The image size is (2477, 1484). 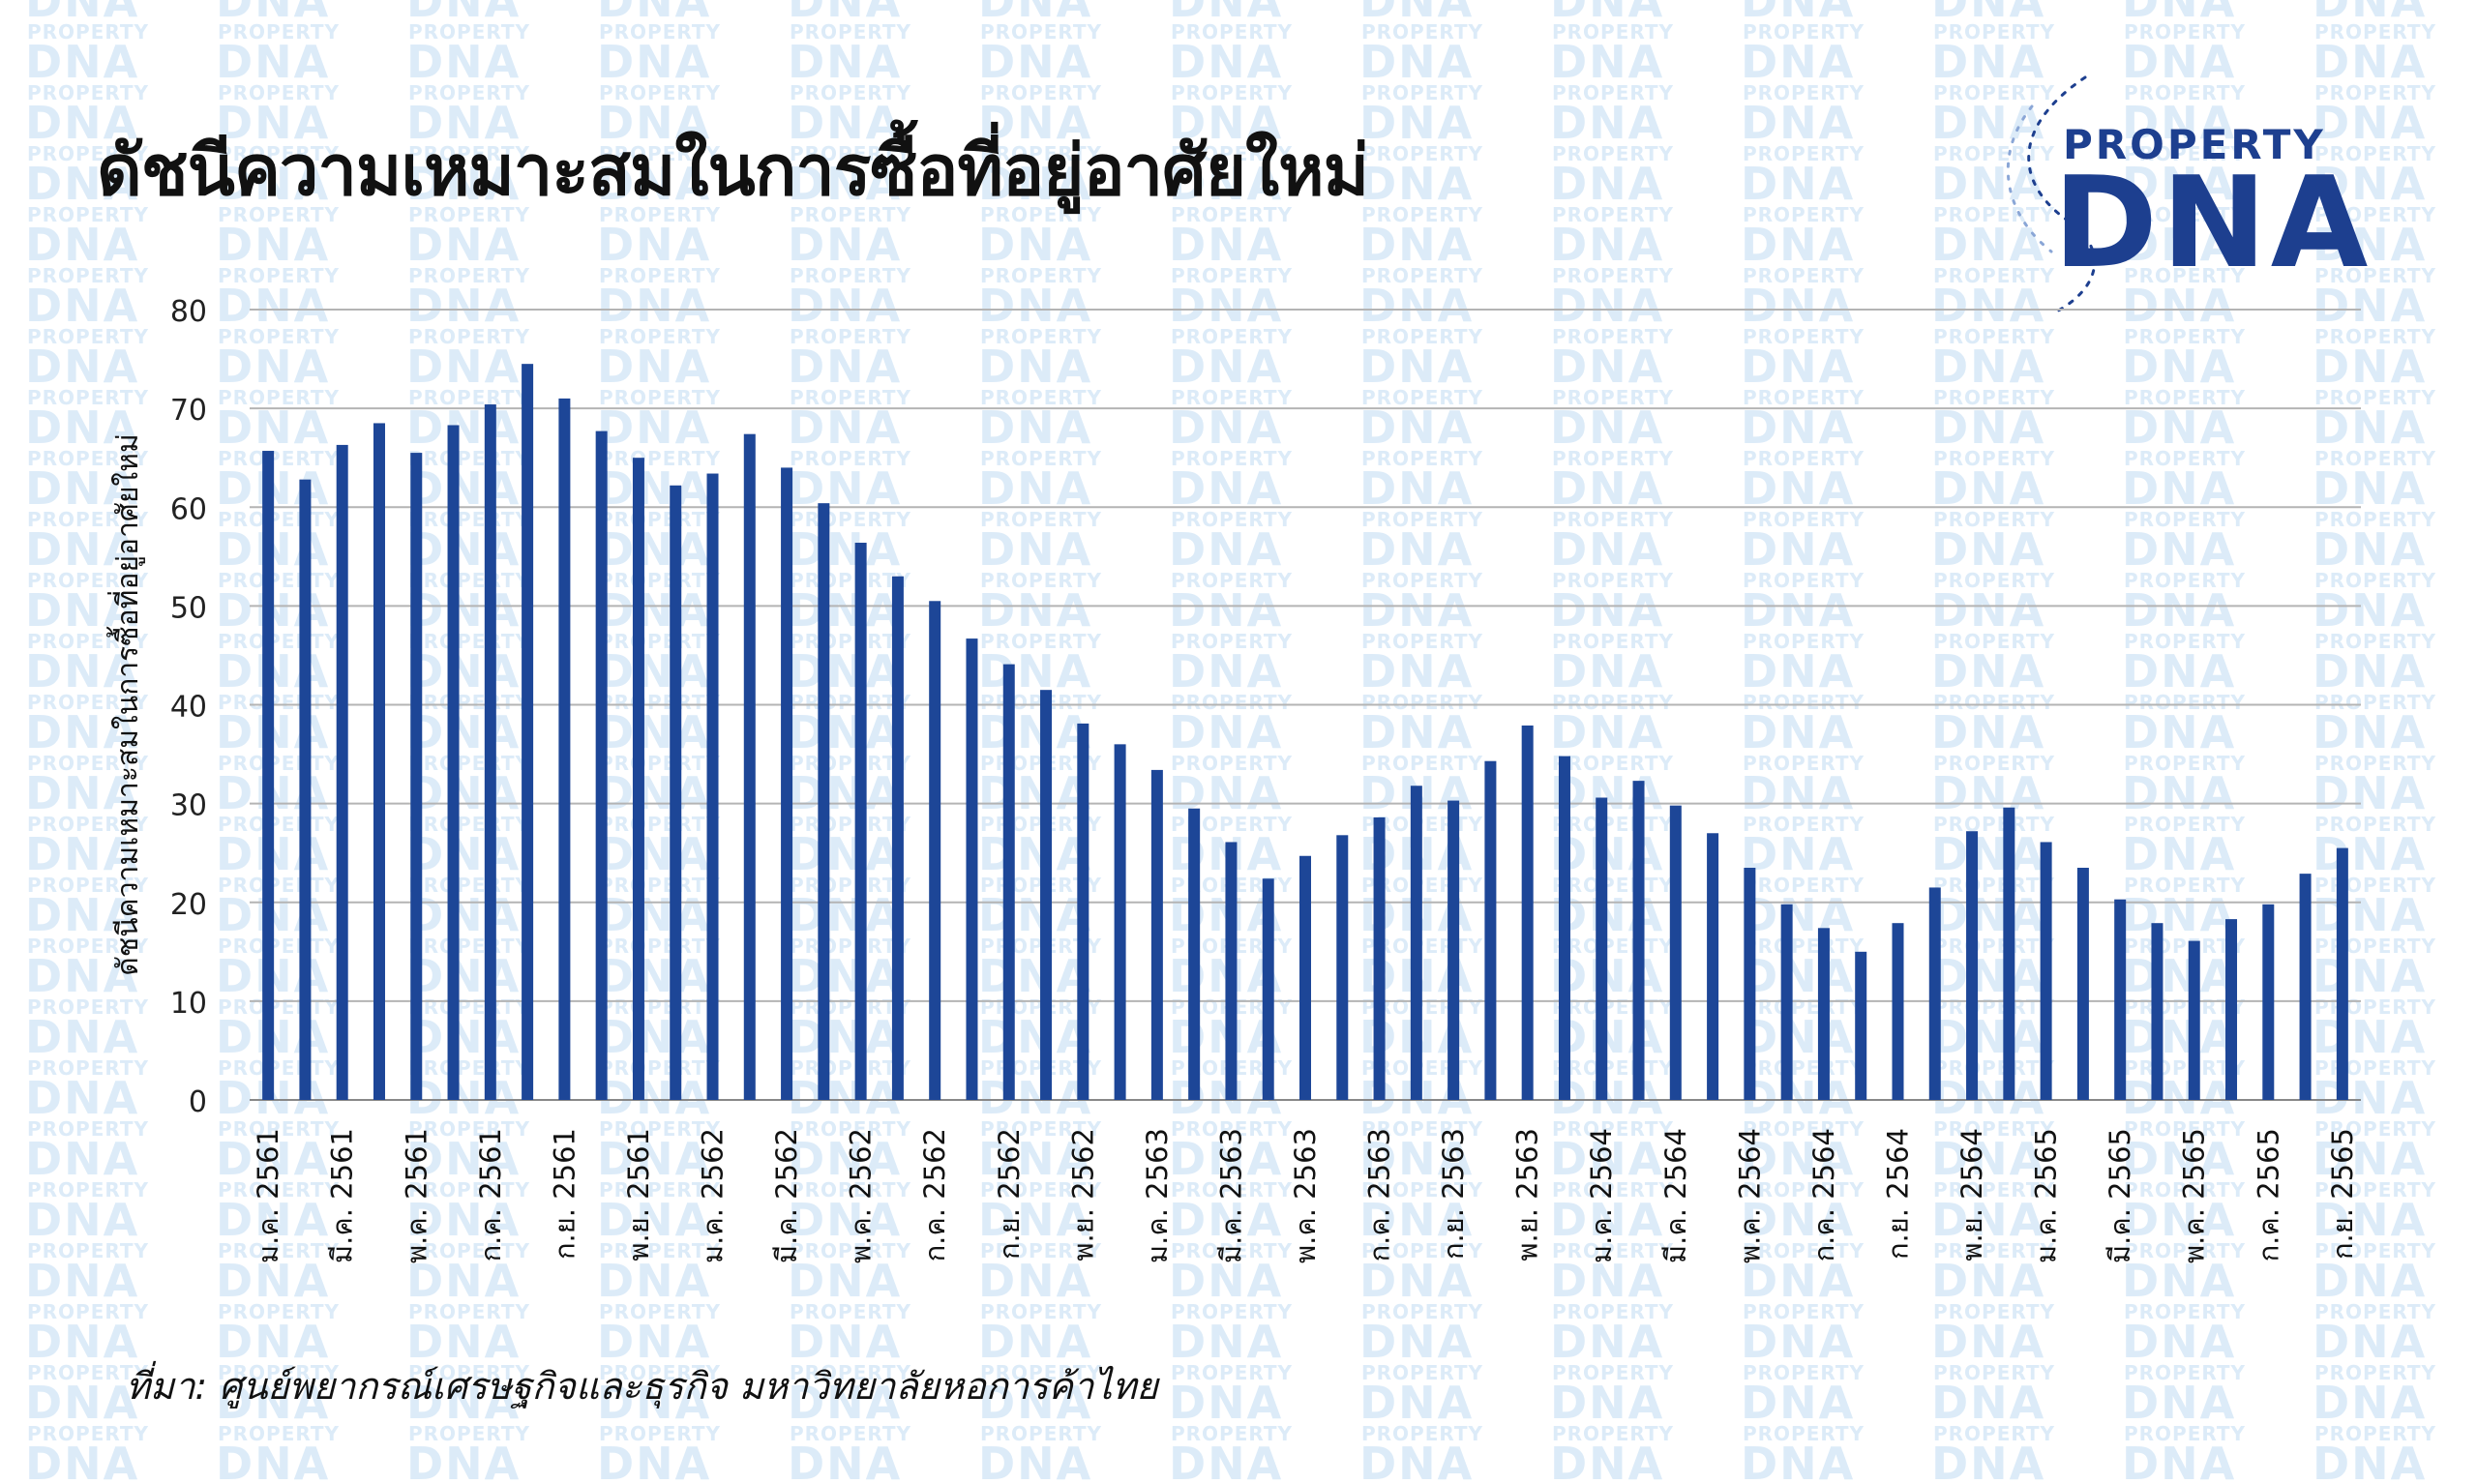 I want to click on x-tick-label: พ.ย. 2561, so click(x=638, y=1194).